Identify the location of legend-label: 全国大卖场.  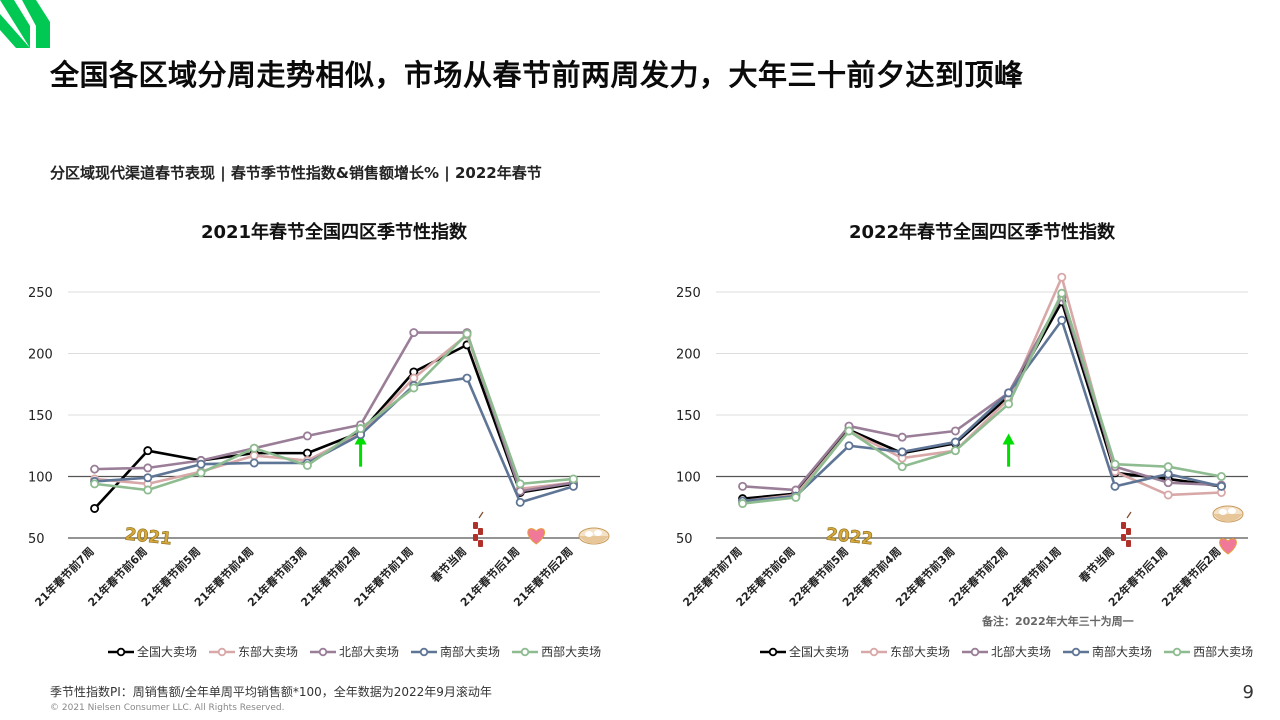
(167, 652).